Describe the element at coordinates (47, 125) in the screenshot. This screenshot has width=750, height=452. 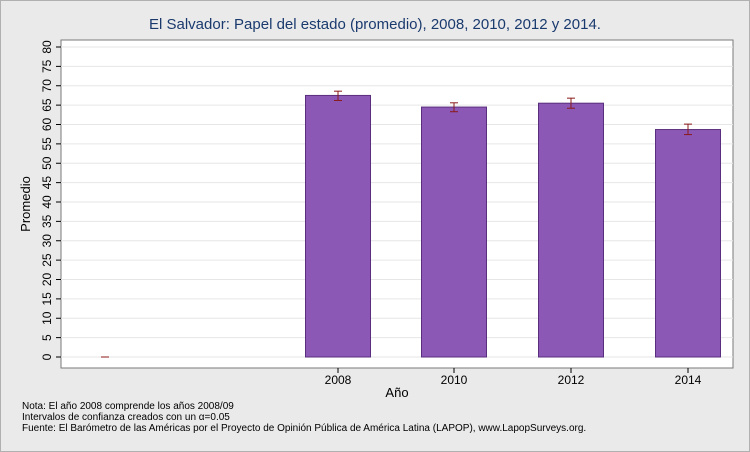
I see `y-tick-label: 60` at that location.